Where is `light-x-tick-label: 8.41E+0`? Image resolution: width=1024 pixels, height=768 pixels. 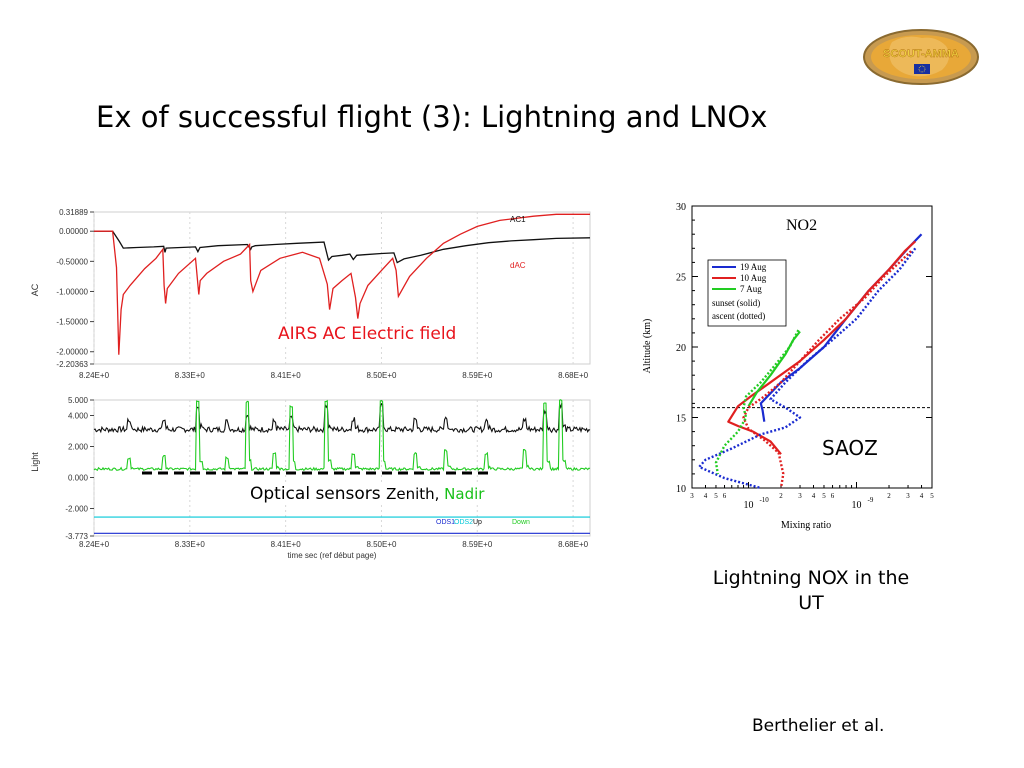 light-x-tick-label: 8.41E+0 is located at coordinates (286, 544).